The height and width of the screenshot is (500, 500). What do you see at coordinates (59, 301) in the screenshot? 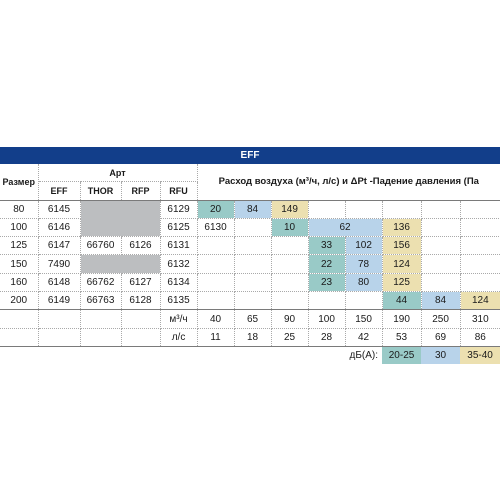
I see `eff-cell: 6149` at bounding box center [59, 301].